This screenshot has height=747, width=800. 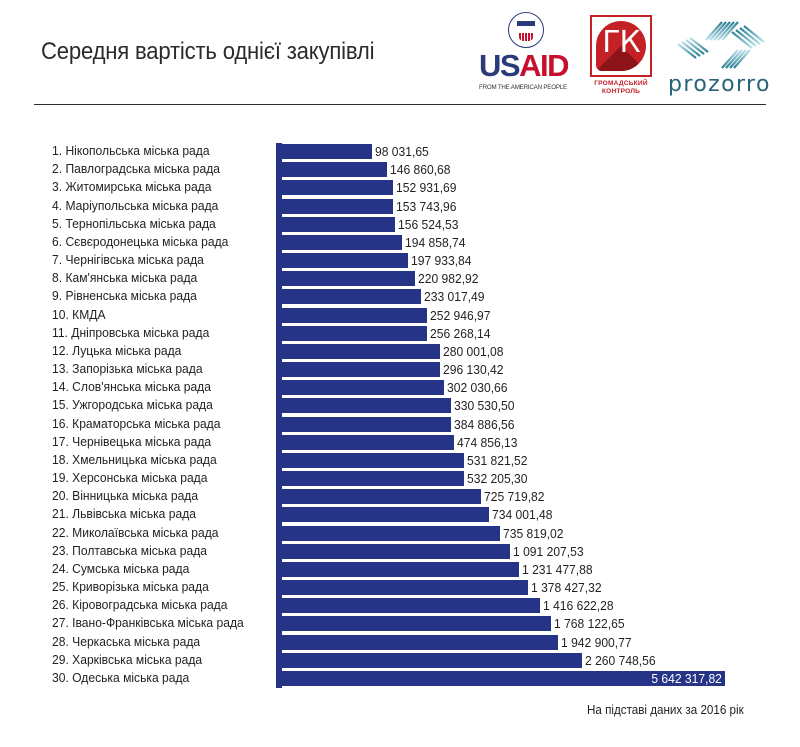 What do you see at coordinates (400, 443) in the screenshot?
I see `chart-row: 17. Чернівецька міська рада 474 856,13` at bounding box center [400, 443].